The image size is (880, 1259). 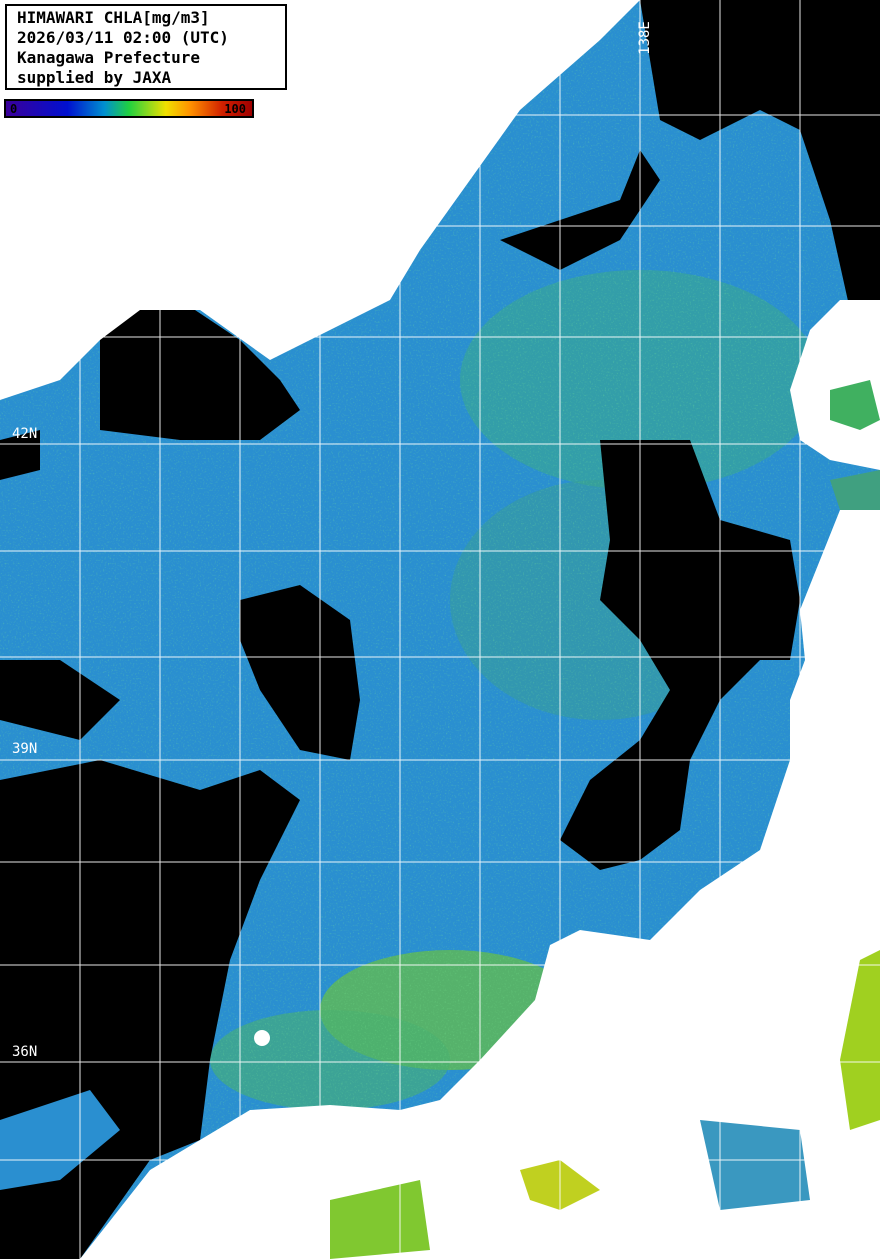 I want to click on latitude-label-42n: 42N, so click(x=25, y=434).